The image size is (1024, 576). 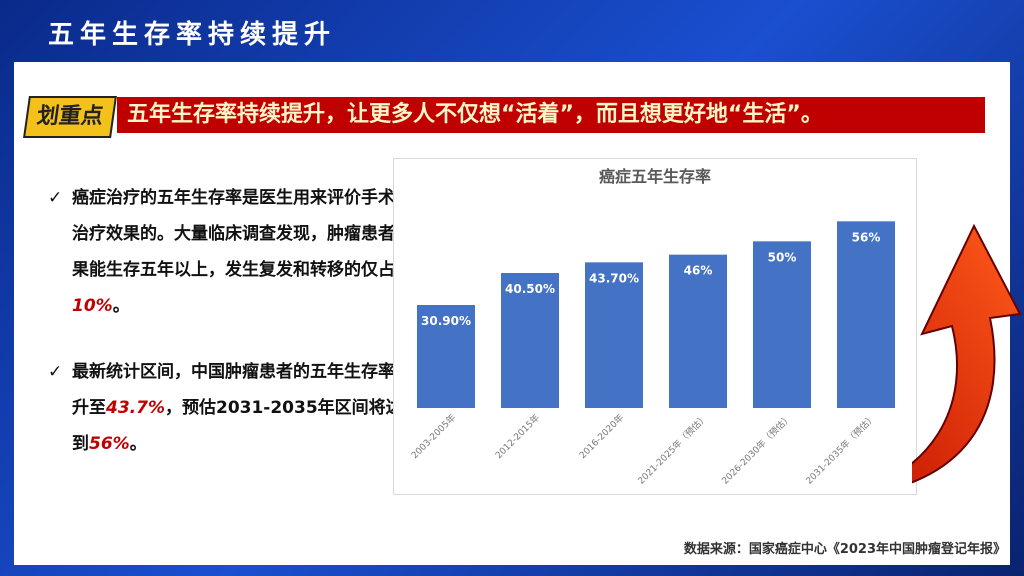 I want to click on data-label: 30.90%, so click(x=446, y=321).